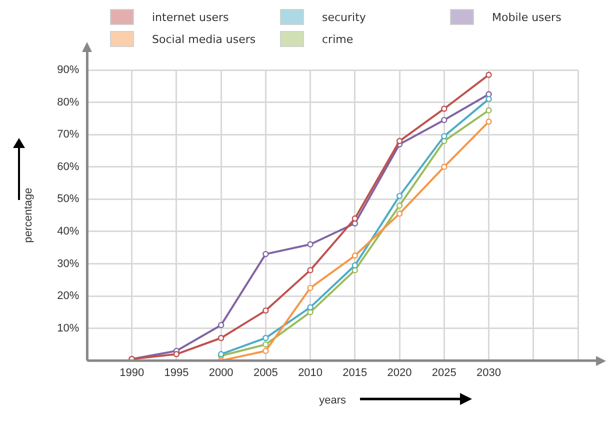  I want to click on y-tick-label: 20%, so click(68, 296).